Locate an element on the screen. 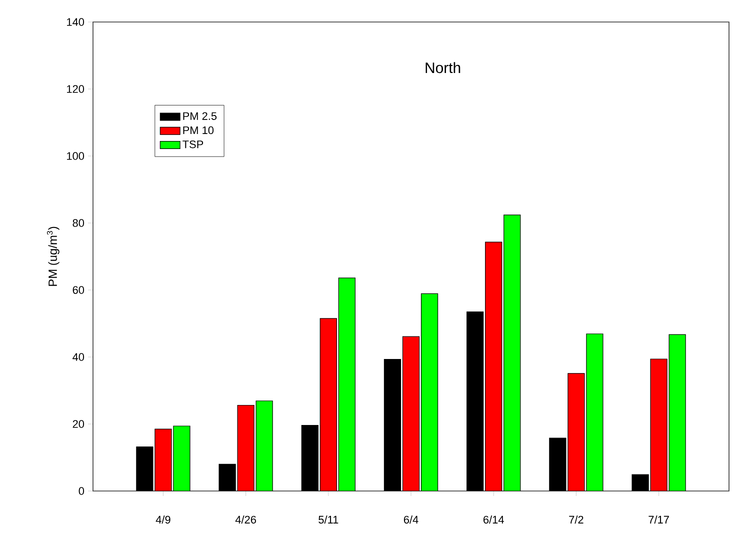 This screenshot has width=735, height=533. x-tick-label: 7/2 is located at coordinates (576, 520).